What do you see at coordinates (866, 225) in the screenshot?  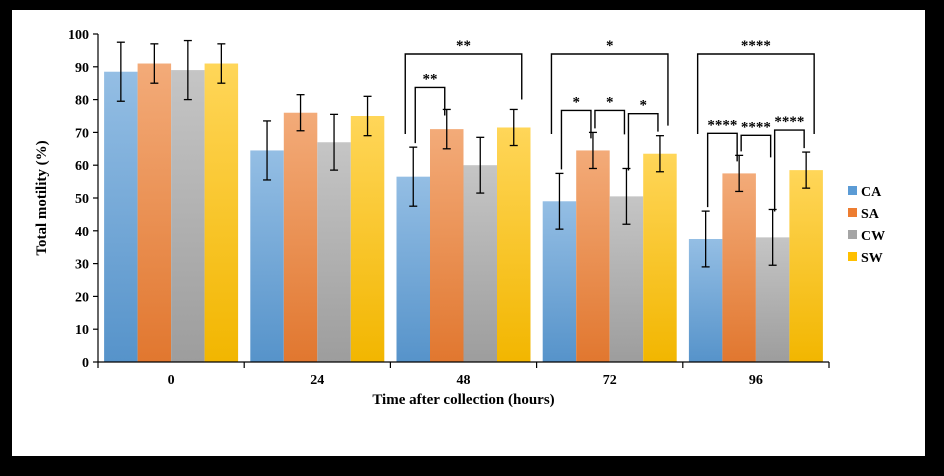 I see `legend: CA SA CW SW` at bounding box center [866, 225].